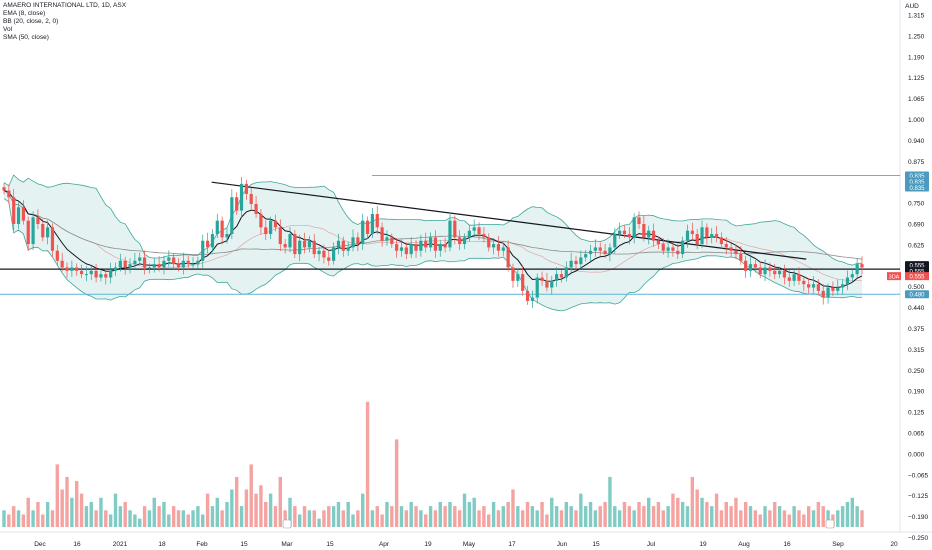 Image resolution: width=932 pixels, height=550 pixels. What do you see at coordinates (917, 276) in the screenshot?
I see `last-price-tag` at bounding box center [917, 276].